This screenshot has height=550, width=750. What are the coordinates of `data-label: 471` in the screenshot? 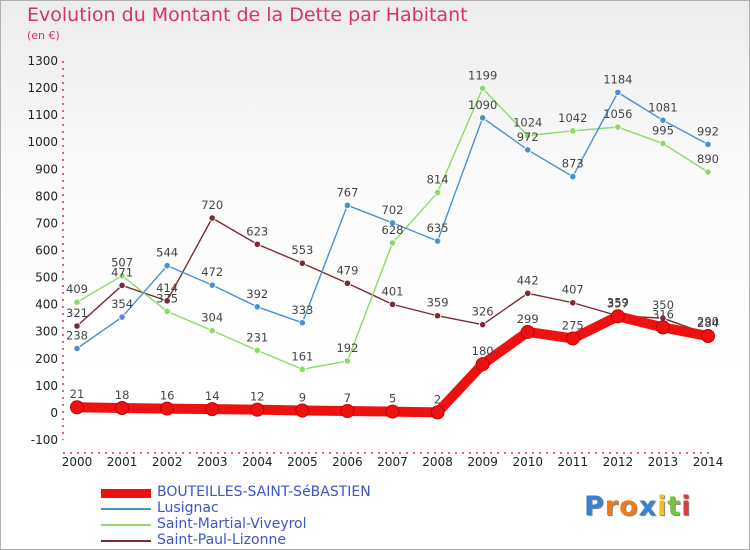 It's located at (122, 272).